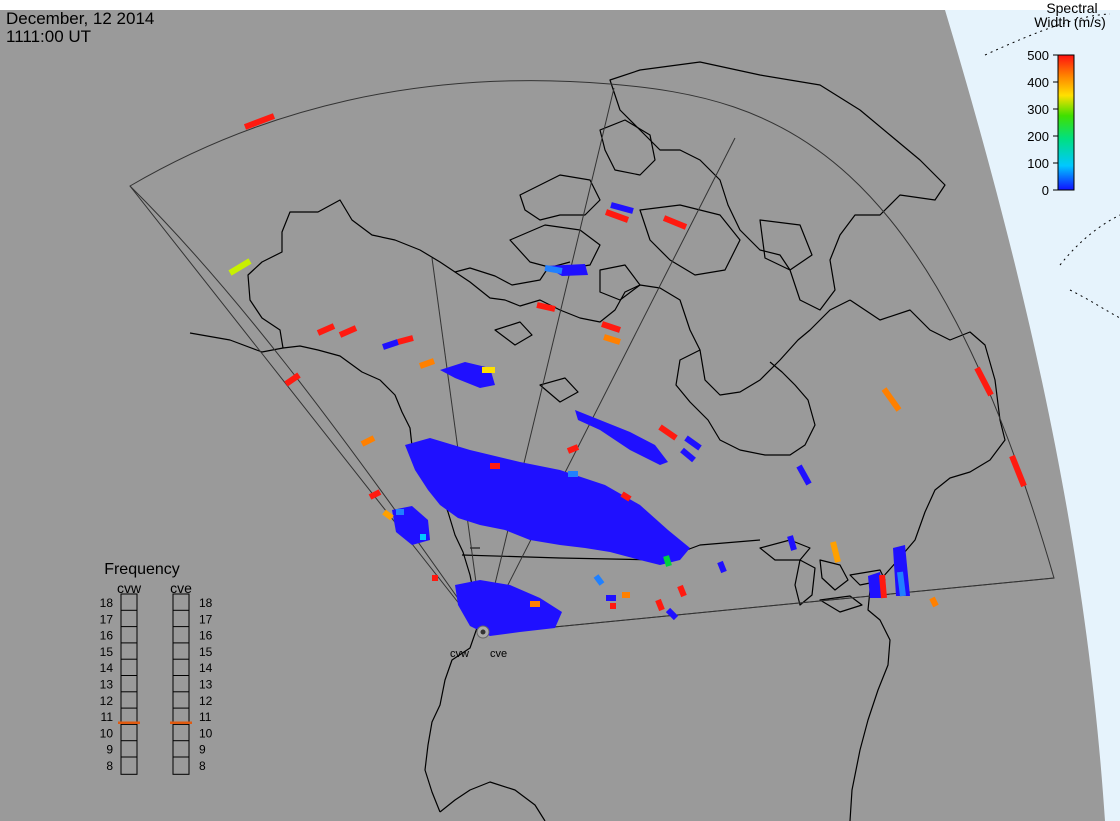 The height and width of the screenshot is (821, 1120). Describe the element at coordinates (459, 654) in the screenshot. I see `radar-label-west: cvw` at that location.